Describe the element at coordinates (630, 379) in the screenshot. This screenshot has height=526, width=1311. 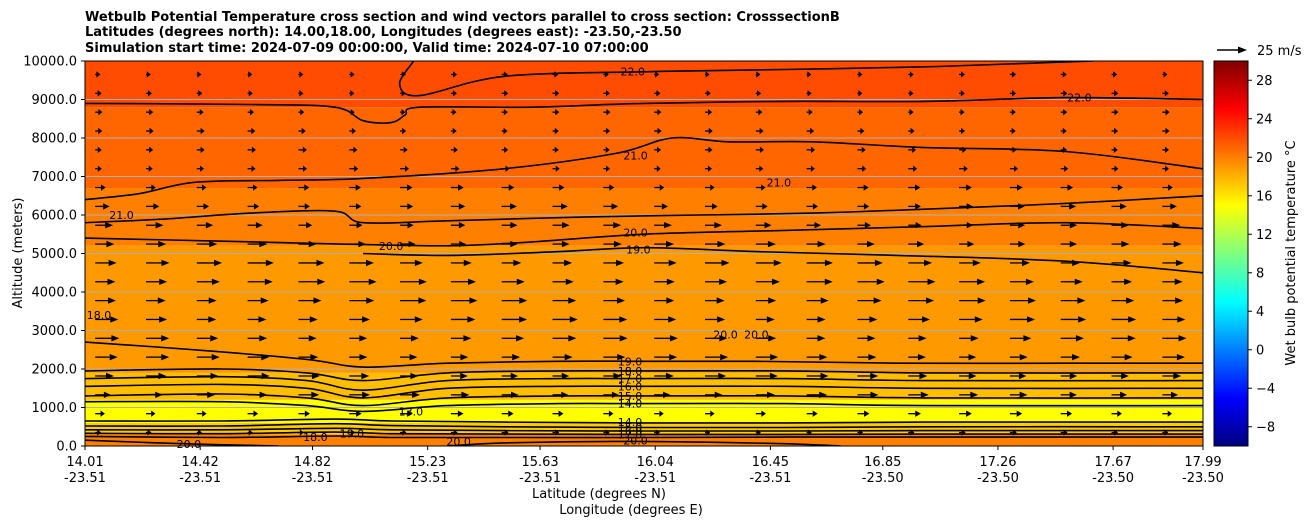
I see `contour-label-8: 17.0` at that location.